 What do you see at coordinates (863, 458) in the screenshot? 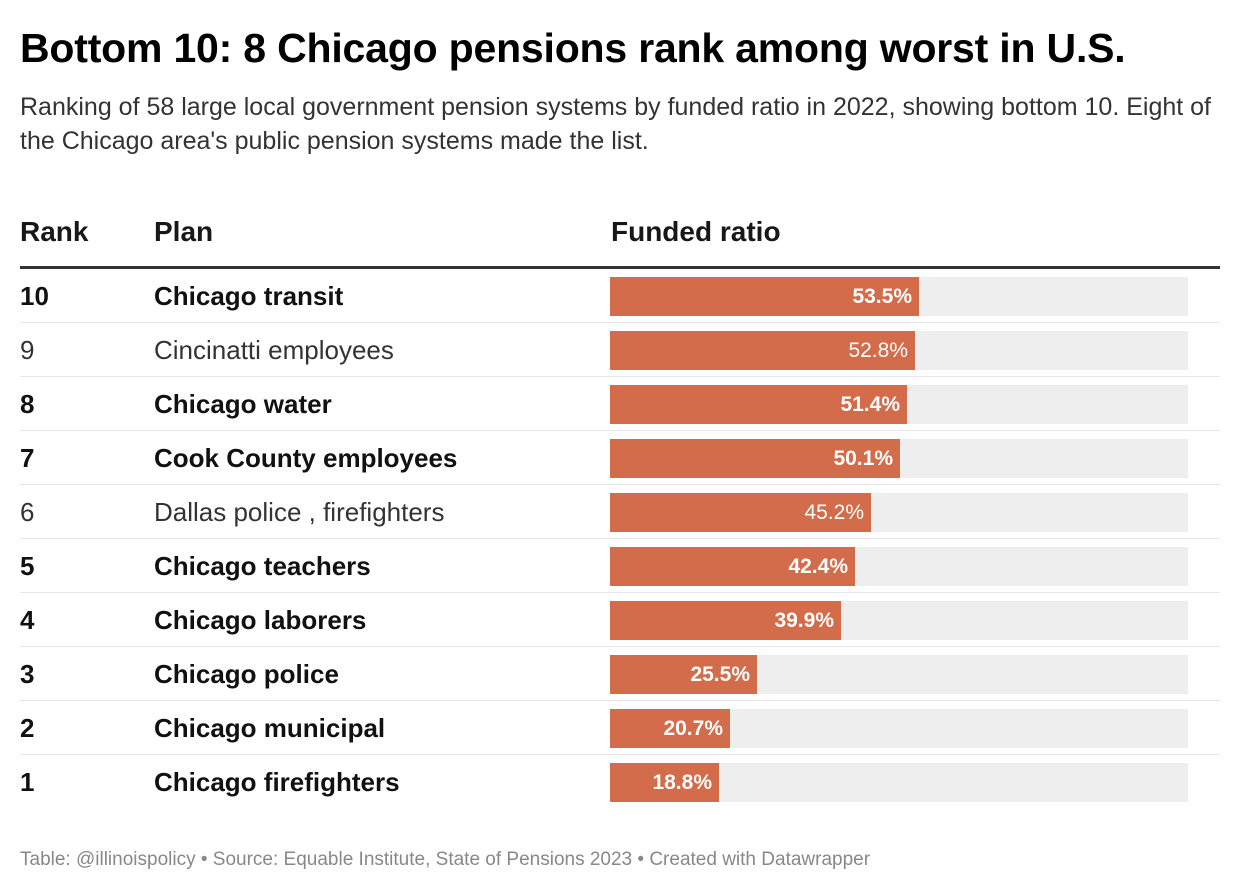
I see `bar-value-label: 50.1%` at bounding box center [863, 458].